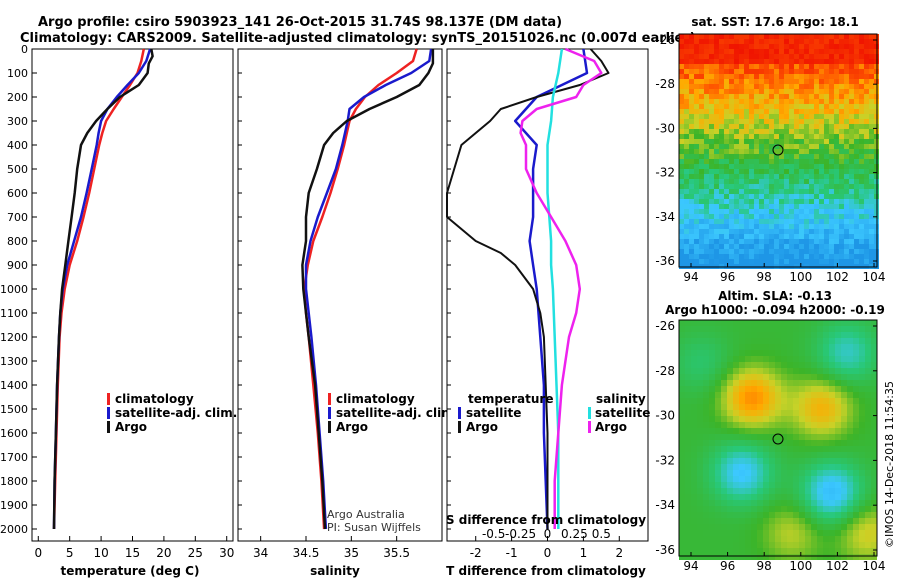 Image resolution: width=900 pixels, height=580 pixels. Describe the element at coordinates (665, 173) in the screenshot. I see `sst-ytick-label: -32` at that location.